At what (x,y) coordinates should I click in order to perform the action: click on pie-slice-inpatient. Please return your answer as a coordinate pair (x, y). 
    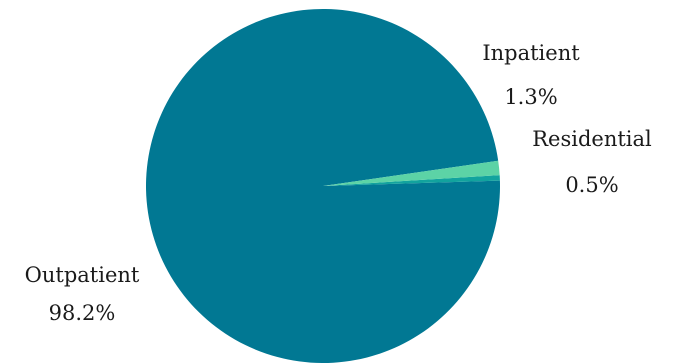
    Looking at the image, I should click on (411, 173).